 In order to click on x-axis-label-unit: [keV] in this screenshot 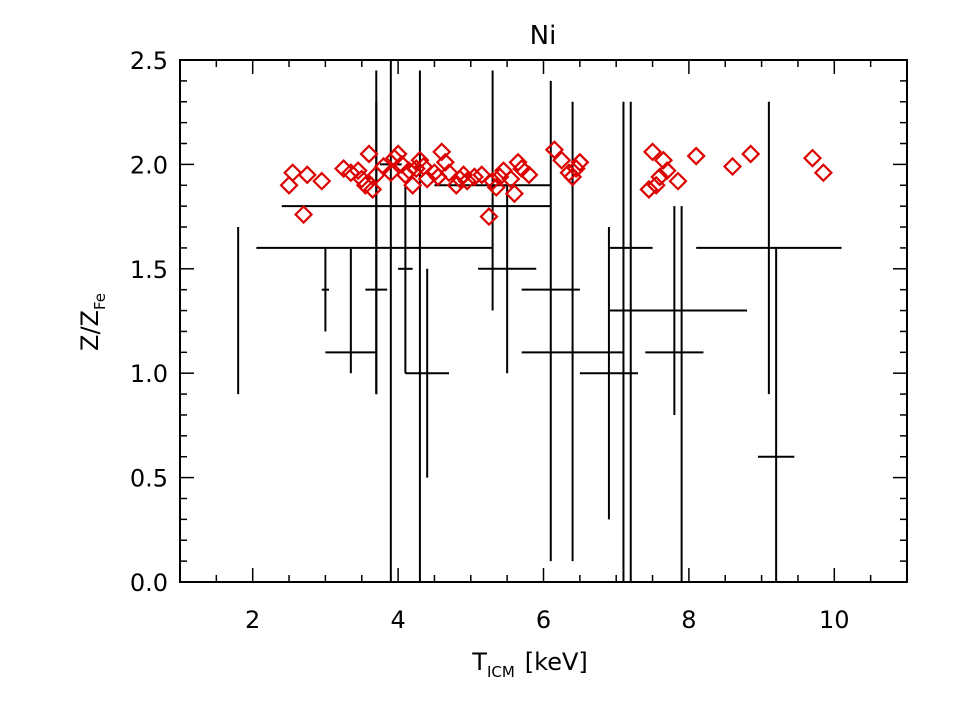, I will do `click(556, 662)`.